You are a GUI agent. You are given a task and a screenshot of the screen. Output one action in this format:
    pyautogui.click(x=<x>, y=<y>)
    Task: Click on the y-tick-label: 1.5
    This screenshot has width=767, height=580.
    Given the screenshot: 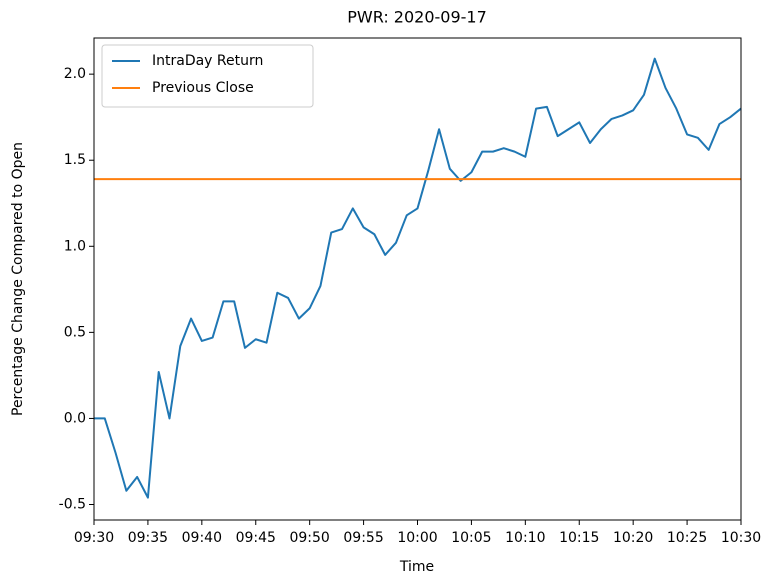 What is the action you would take?
    pyautogui.click(x=75, y=160)
    